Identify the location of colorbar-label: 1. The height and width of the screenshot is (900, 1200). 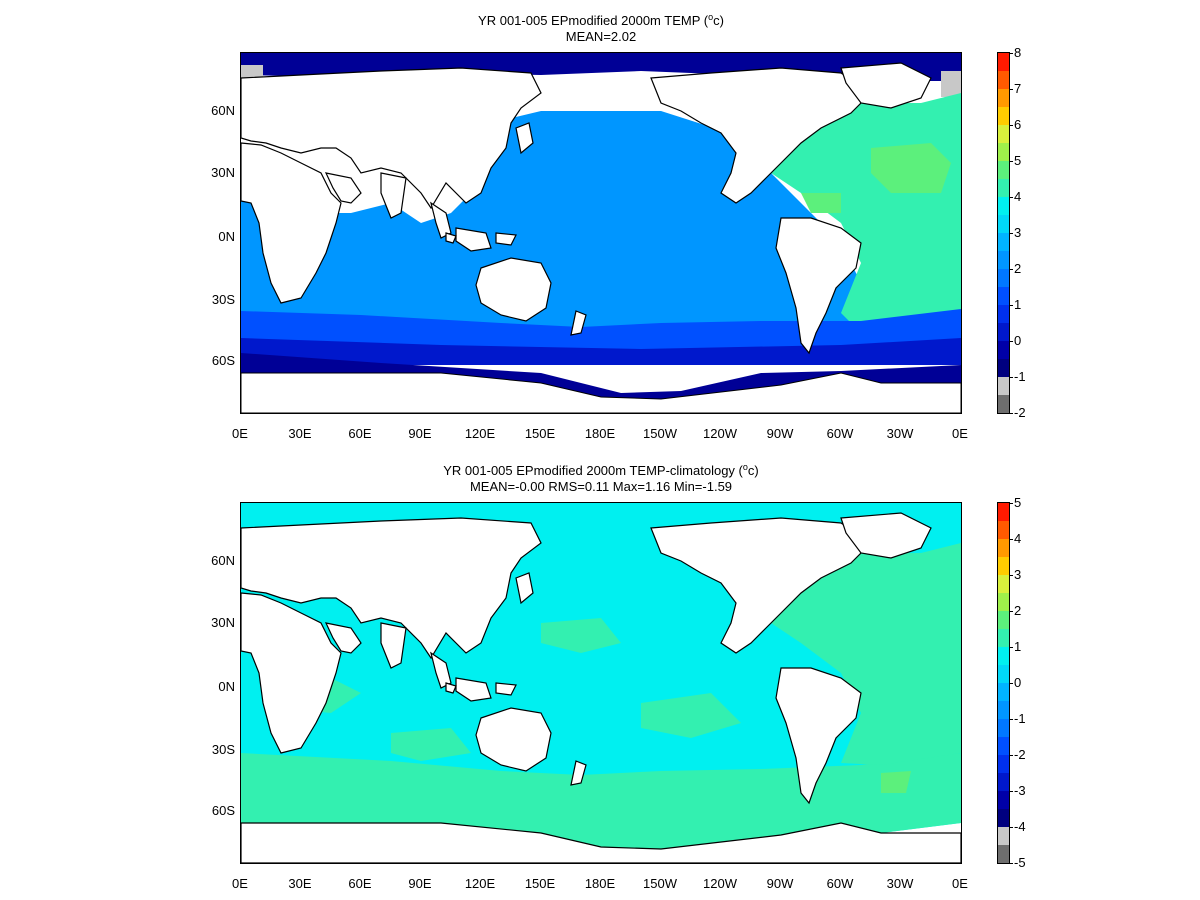
(1018, 304).